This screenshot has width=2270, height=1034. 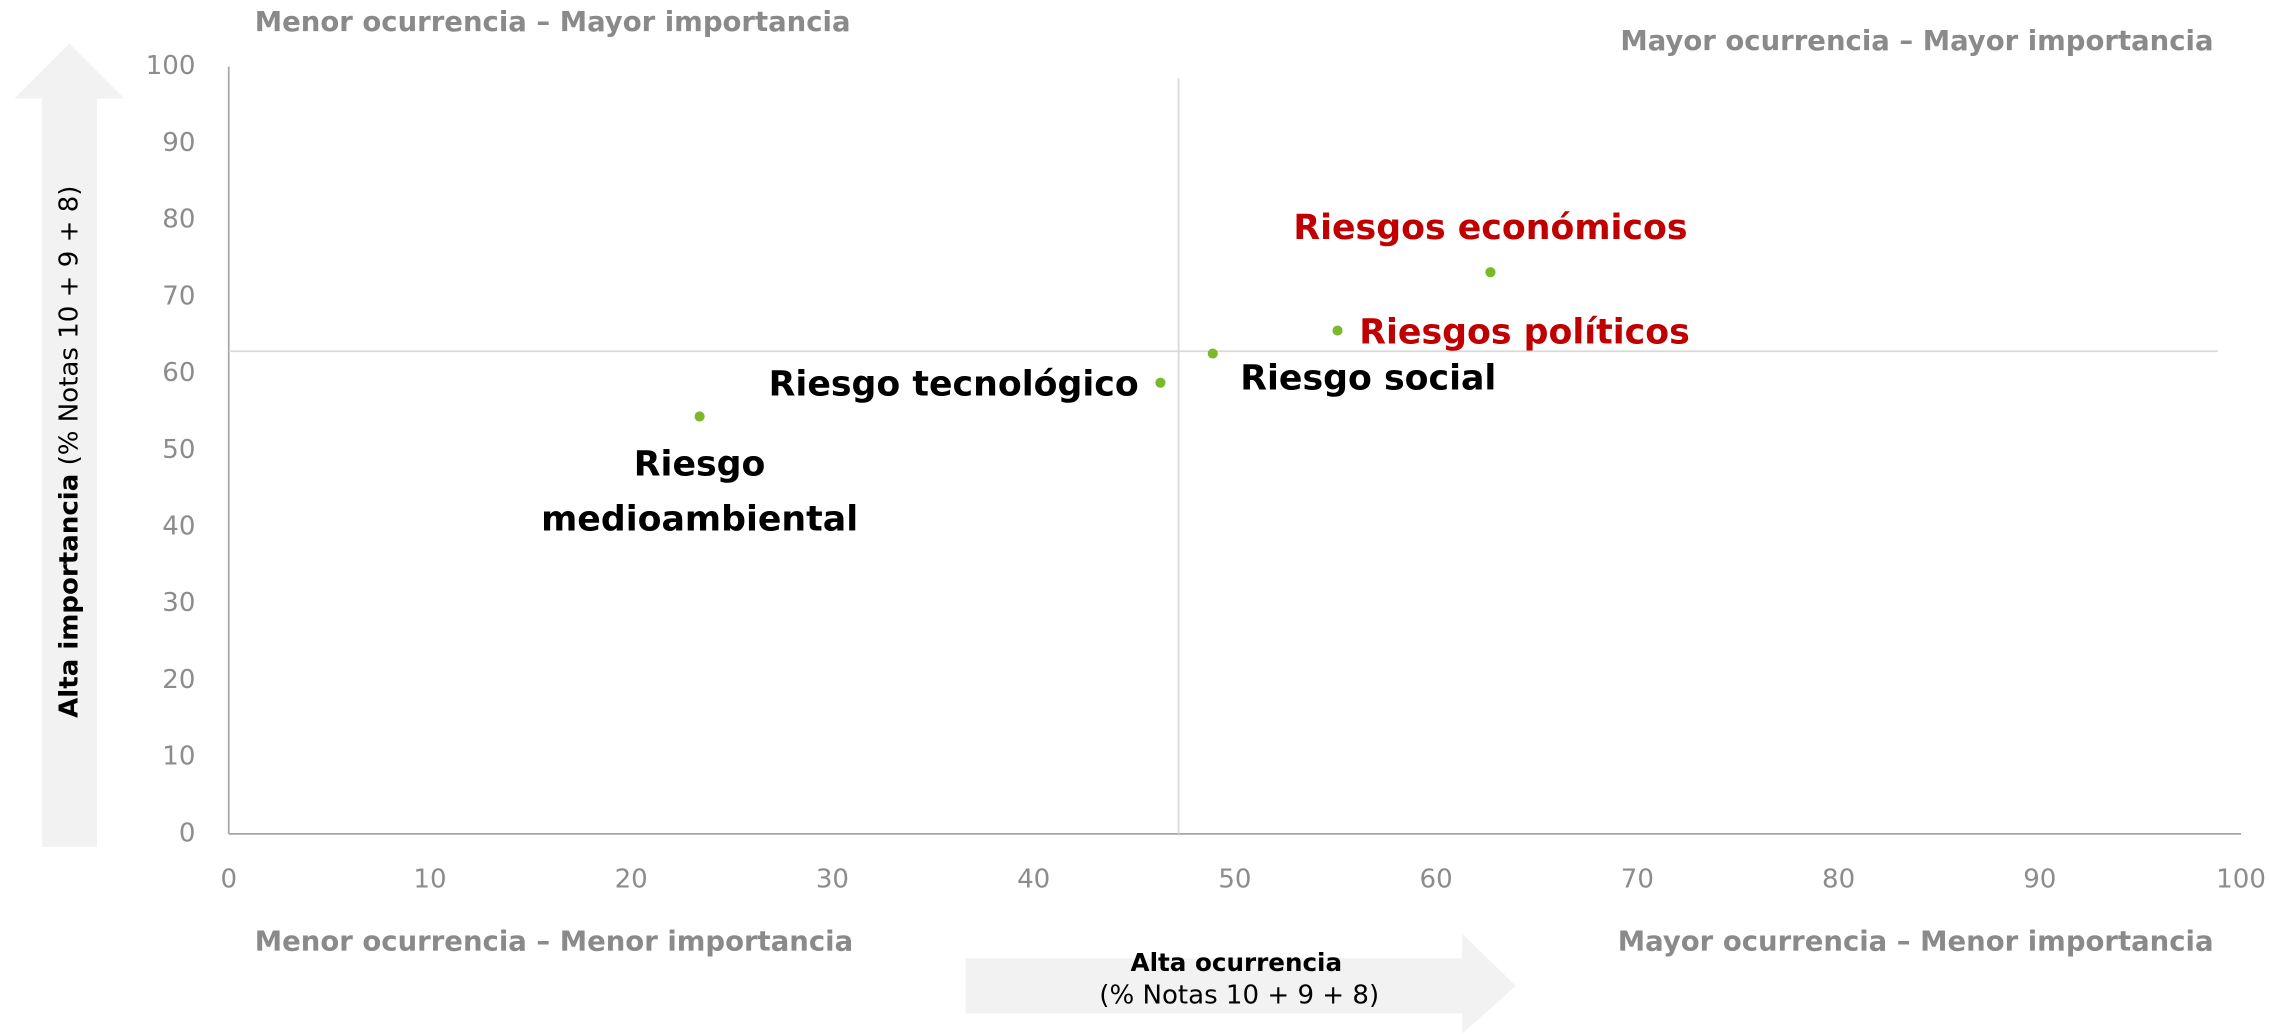 I want to click on y-tick-label: 50, so click(x=178, y=450).